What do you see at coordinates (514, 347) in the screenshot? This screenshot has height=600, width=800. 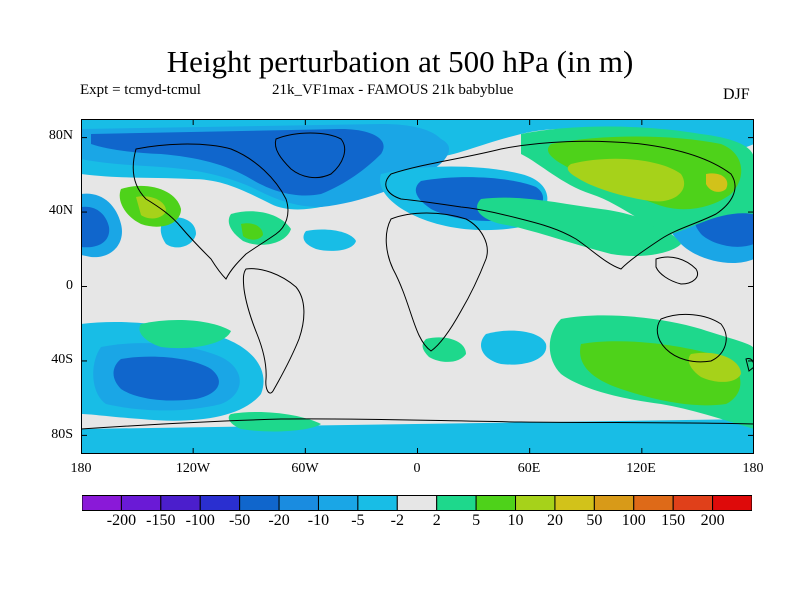 I see `shade-satl-neg` at bounding box center [514, 347].